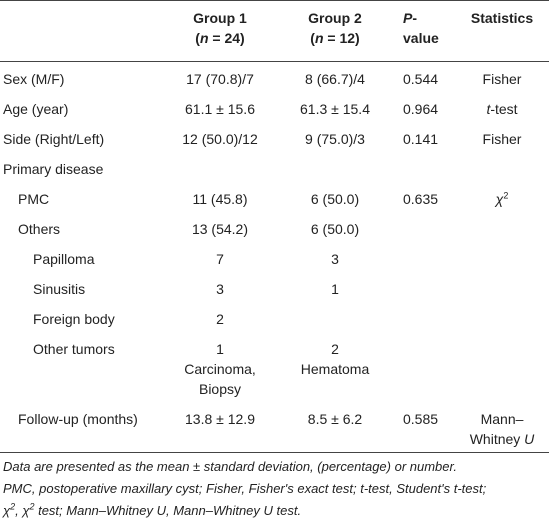 The width and height of the screenshot is (549, 523). Describe the element at coordinates (78, 419) in the screenshot. I see `text-segment: Follow-up (months)` at that location.